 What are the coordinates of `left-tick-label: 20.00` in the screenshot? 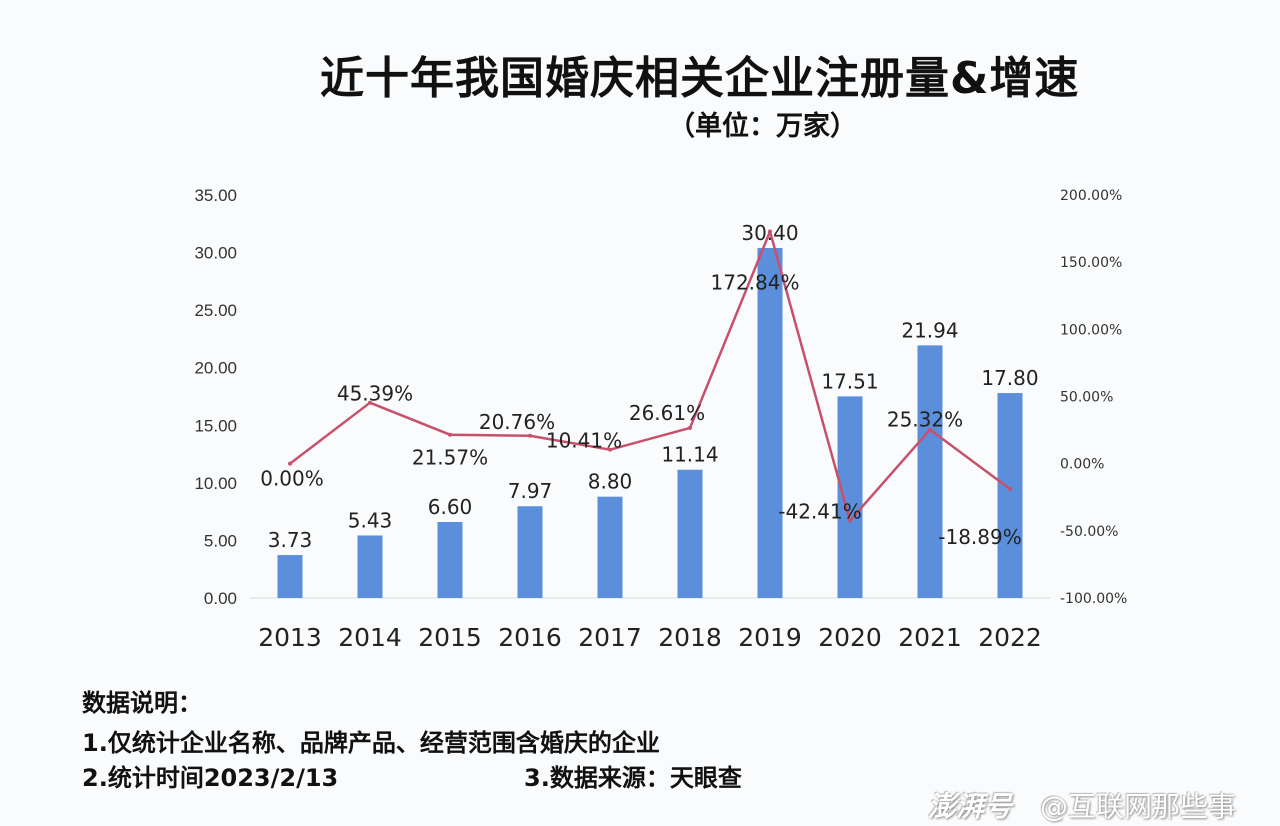 It's located at (215, 368).